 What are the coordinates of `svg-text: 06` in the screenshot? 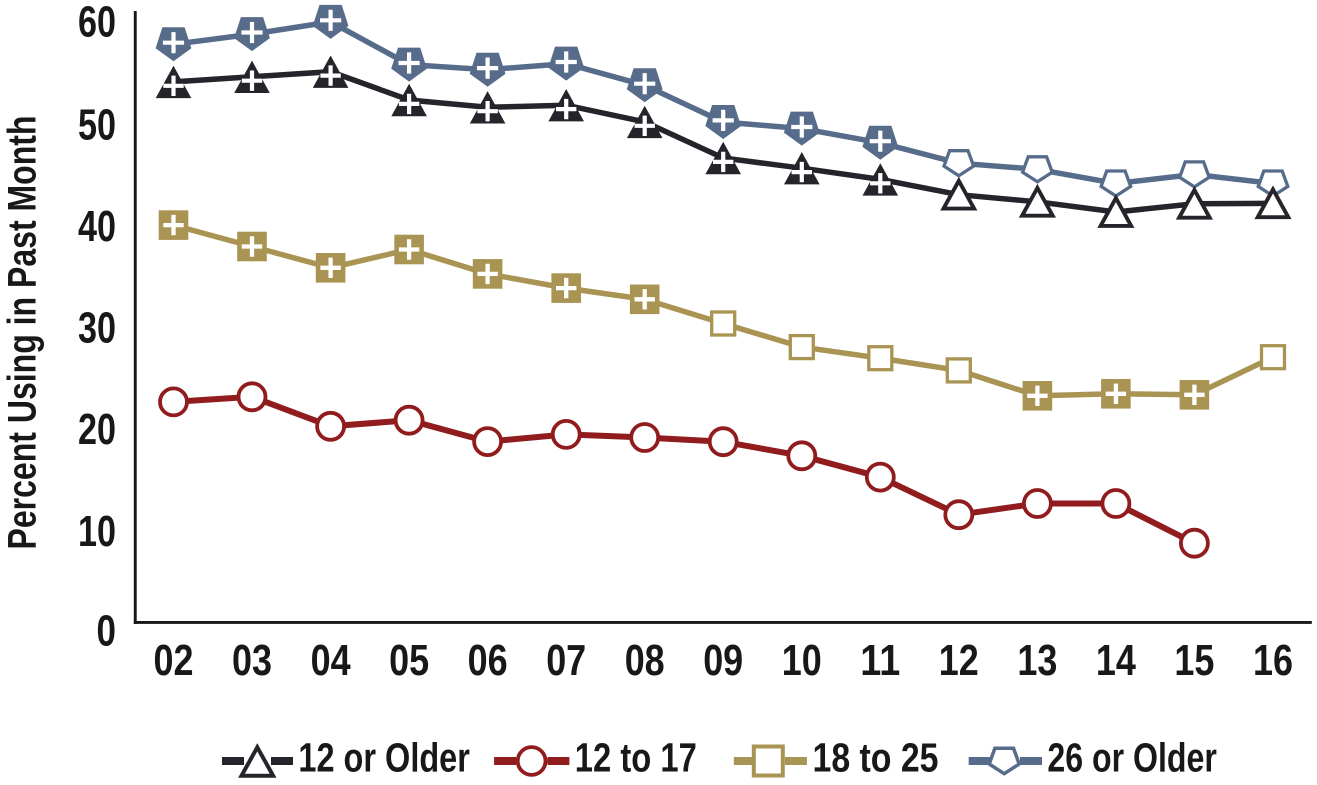 It's located at (488, 661).